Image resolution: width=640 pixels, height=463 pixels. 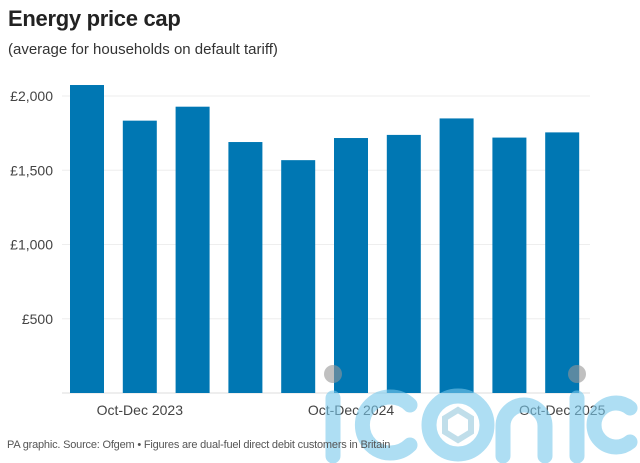 What do you see at coordinates (87, 239) in the screenshot?
I see `bar-jul-sep-2023` at bounding box center [87, 239].